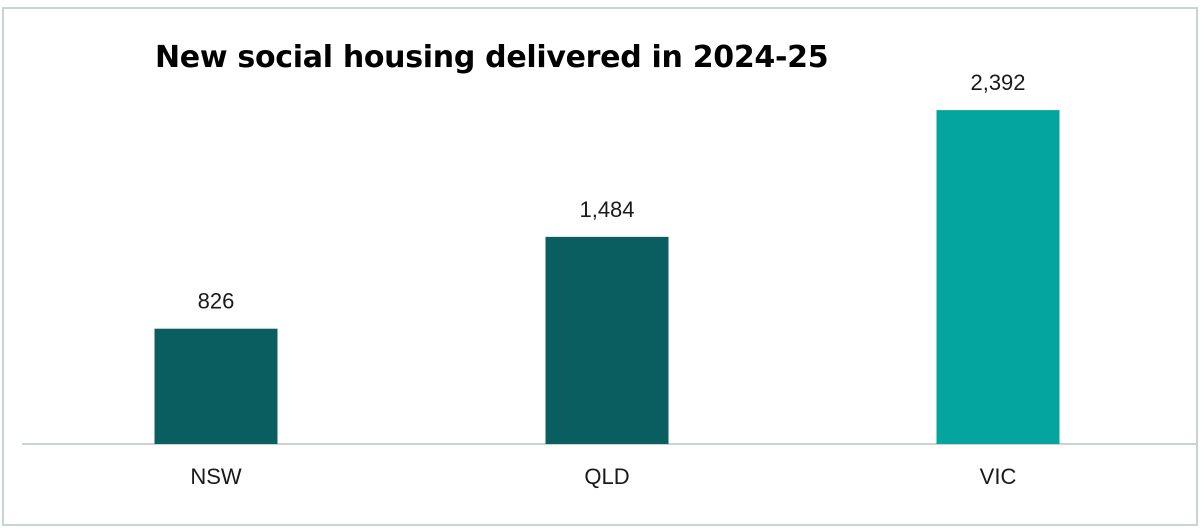 The width and height of the screenshot is (1204, 530). I want to click on x-tick-label-qld: QLD, so click(606, 476).